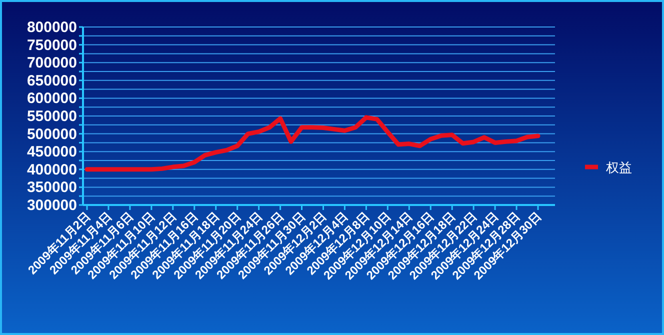 Image resolution: width=664 pixels, height=335 pixels. What do you see at coordinates (51, 81) in the screenshot?
I see `y-tick-label: 650000` at bounding box center [51, 81].